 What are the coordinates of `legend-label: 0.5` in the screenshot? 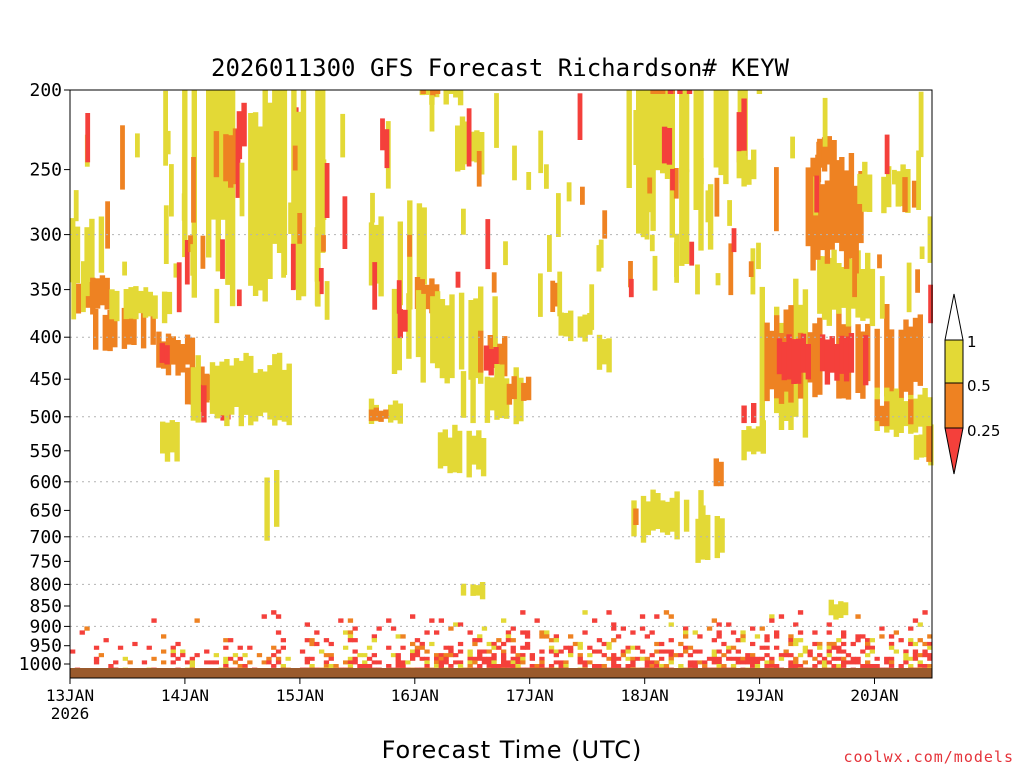 It's located at (979, 386).